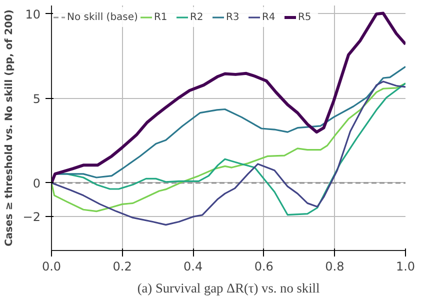 The height and width of the screenshot is (305, 427). What do you see at coordinates (305, 17) in the screenshot?
I see `legend-label: R5` at bounding box center [305, 17].